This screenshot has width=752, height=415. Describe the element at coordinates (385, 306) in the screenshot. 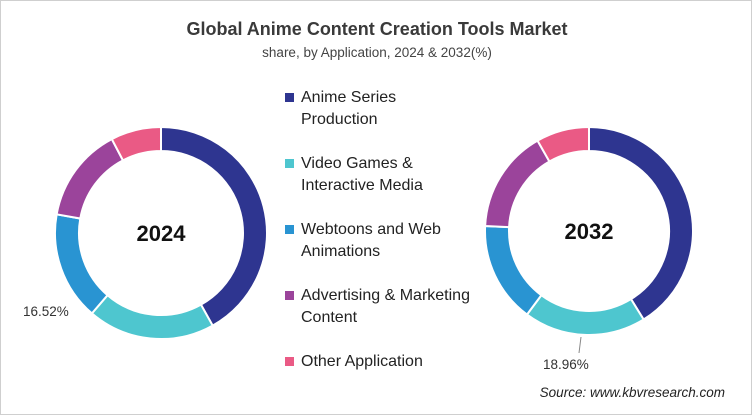

I see `legend-label: Advertising & Marketing Content` at that location.